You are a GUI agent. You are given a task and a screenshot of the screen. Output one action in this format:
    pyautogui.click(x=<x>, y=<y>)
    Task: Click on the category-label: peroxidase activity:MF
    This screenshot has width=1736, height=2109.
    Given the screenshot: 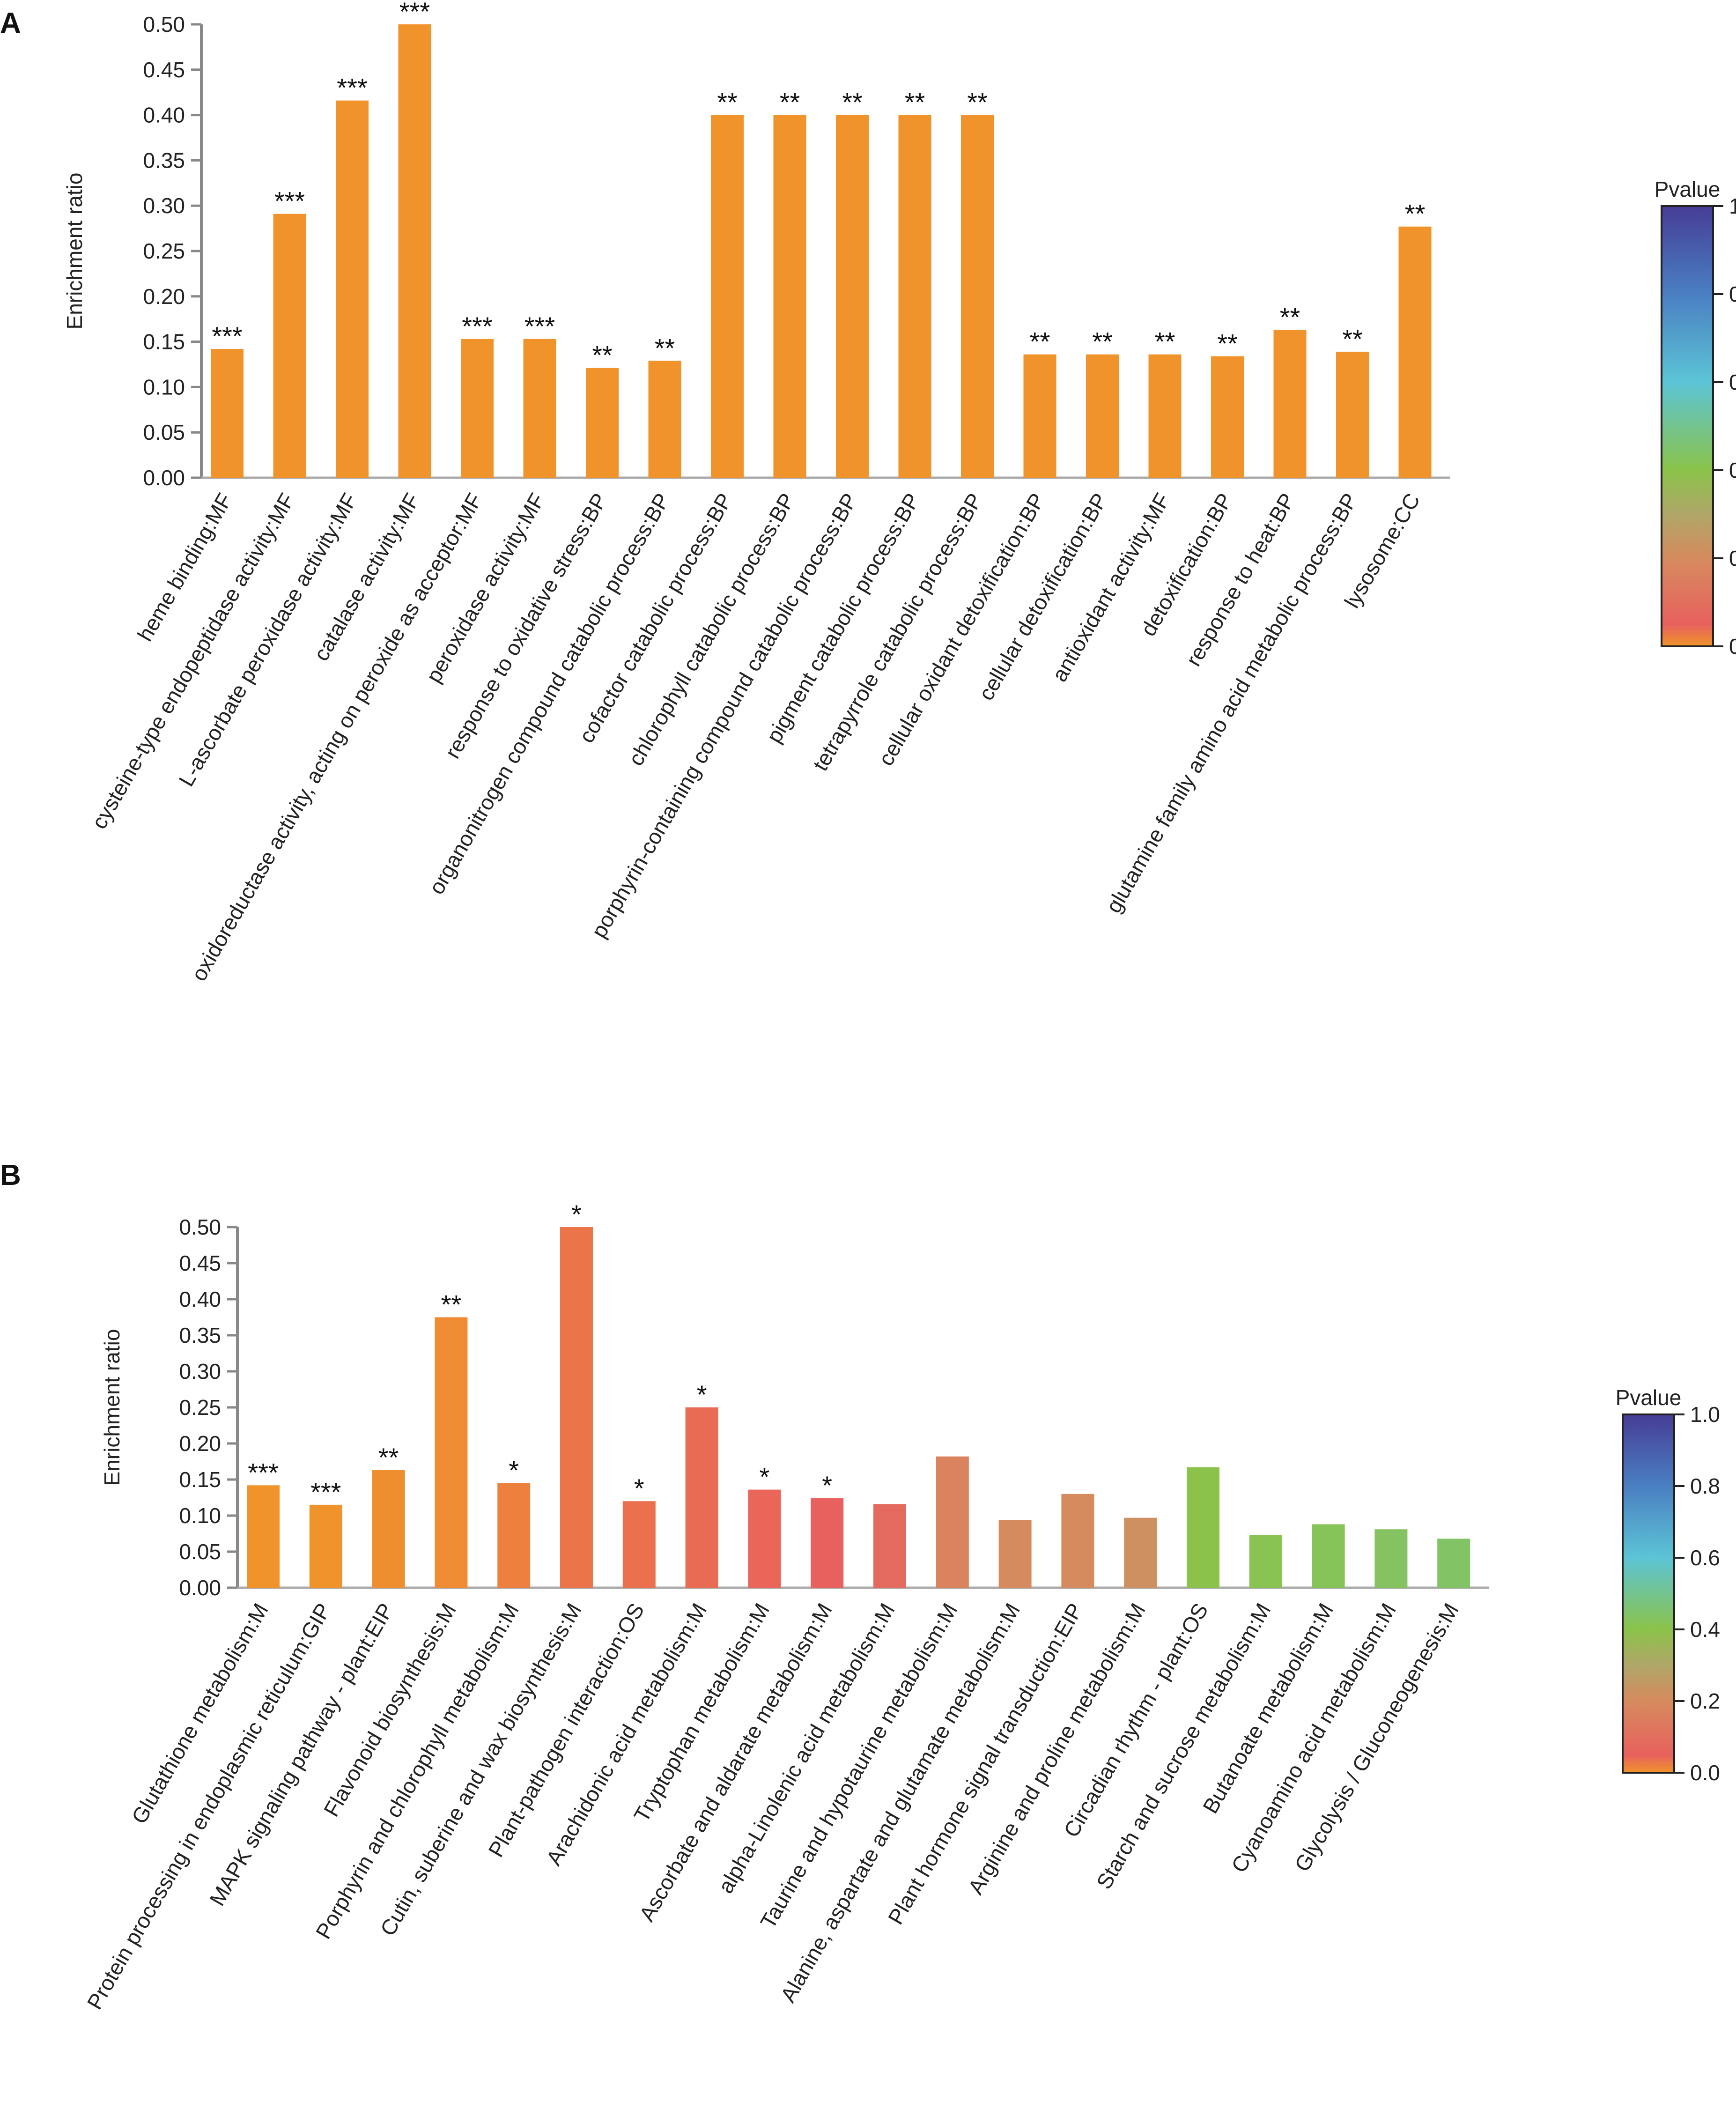 What is the action you would take?
    pyautogui.click(x=485, y=588)
    